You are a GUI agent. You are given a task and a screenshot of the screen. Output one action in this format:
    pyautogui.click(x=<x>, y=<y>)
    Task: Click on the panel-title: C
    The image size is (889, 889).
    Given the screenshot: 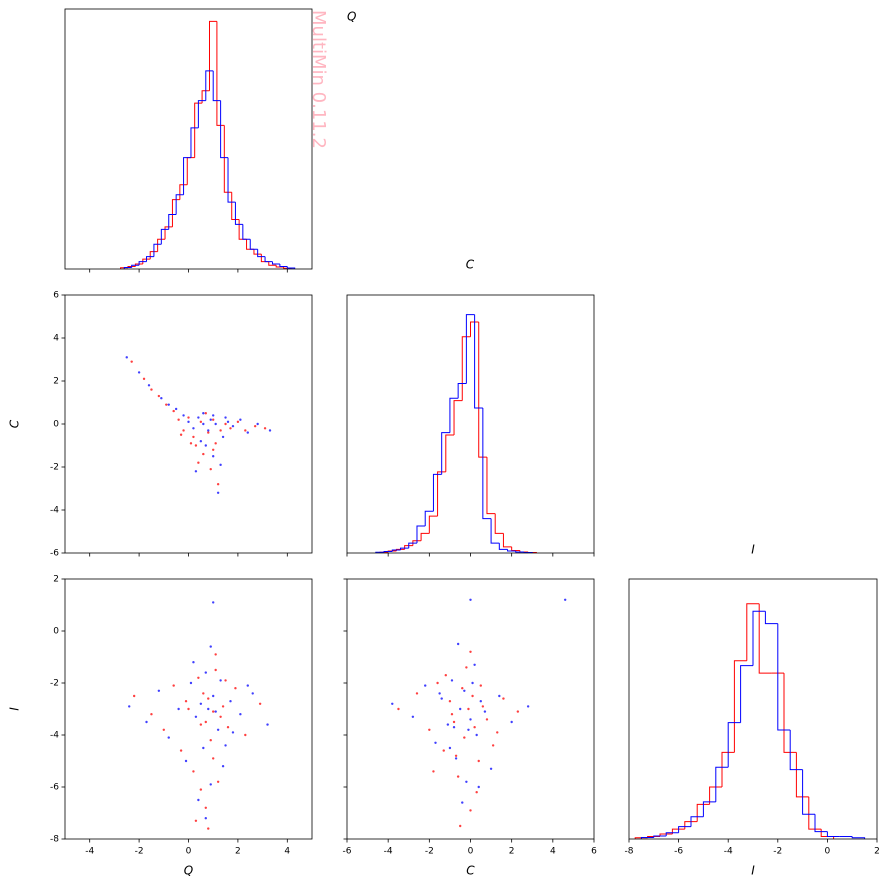 What is the action you would take?
    pyautogui.click(x=470, y=265)
    